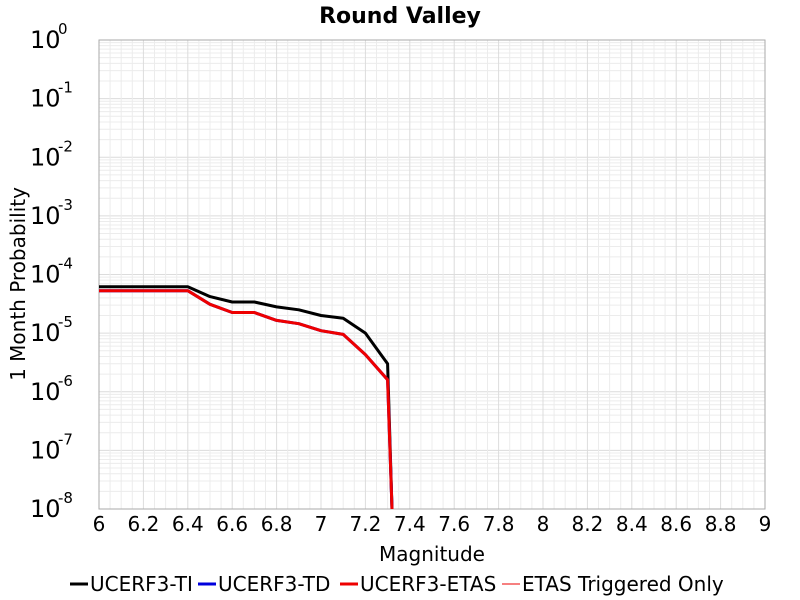  Describe the element at coordinates (721, 524) in the screenshot. I see `x-tick-label: 8.8` at that location.